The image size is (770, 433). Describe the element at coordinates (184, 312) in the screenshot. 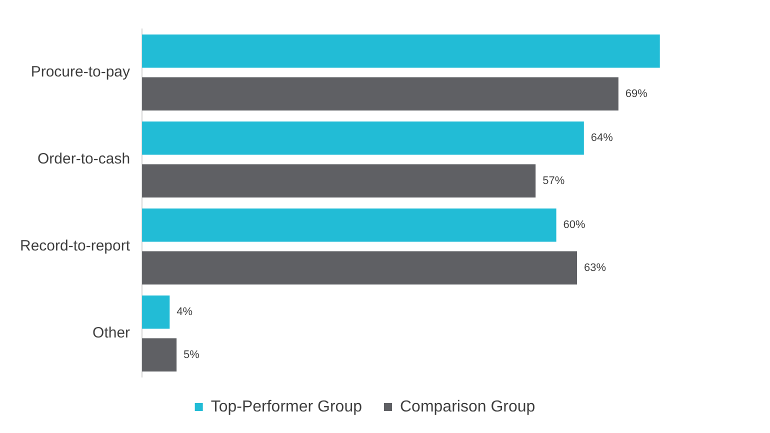

I see `data-label: 4%` at that location.